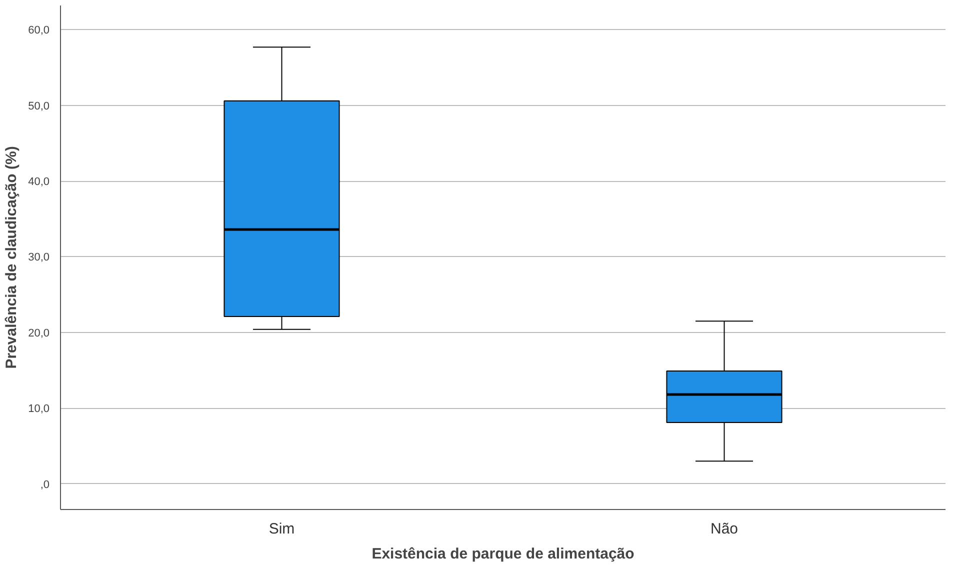  What do you see at coordinates (281, 529) in the screenshot?
I see `x-tick-label: Sim` at bounding box center [281, 529].